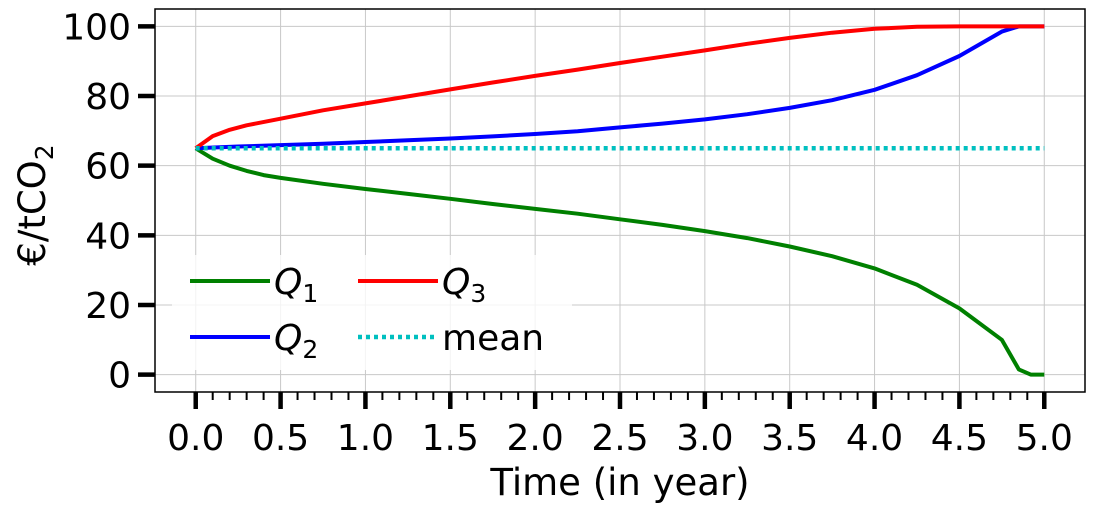  What do you see at coordinates (310, 293) in the screenshot?
I see `legend-label-subscript: 1` at bounding box center [310, 293].